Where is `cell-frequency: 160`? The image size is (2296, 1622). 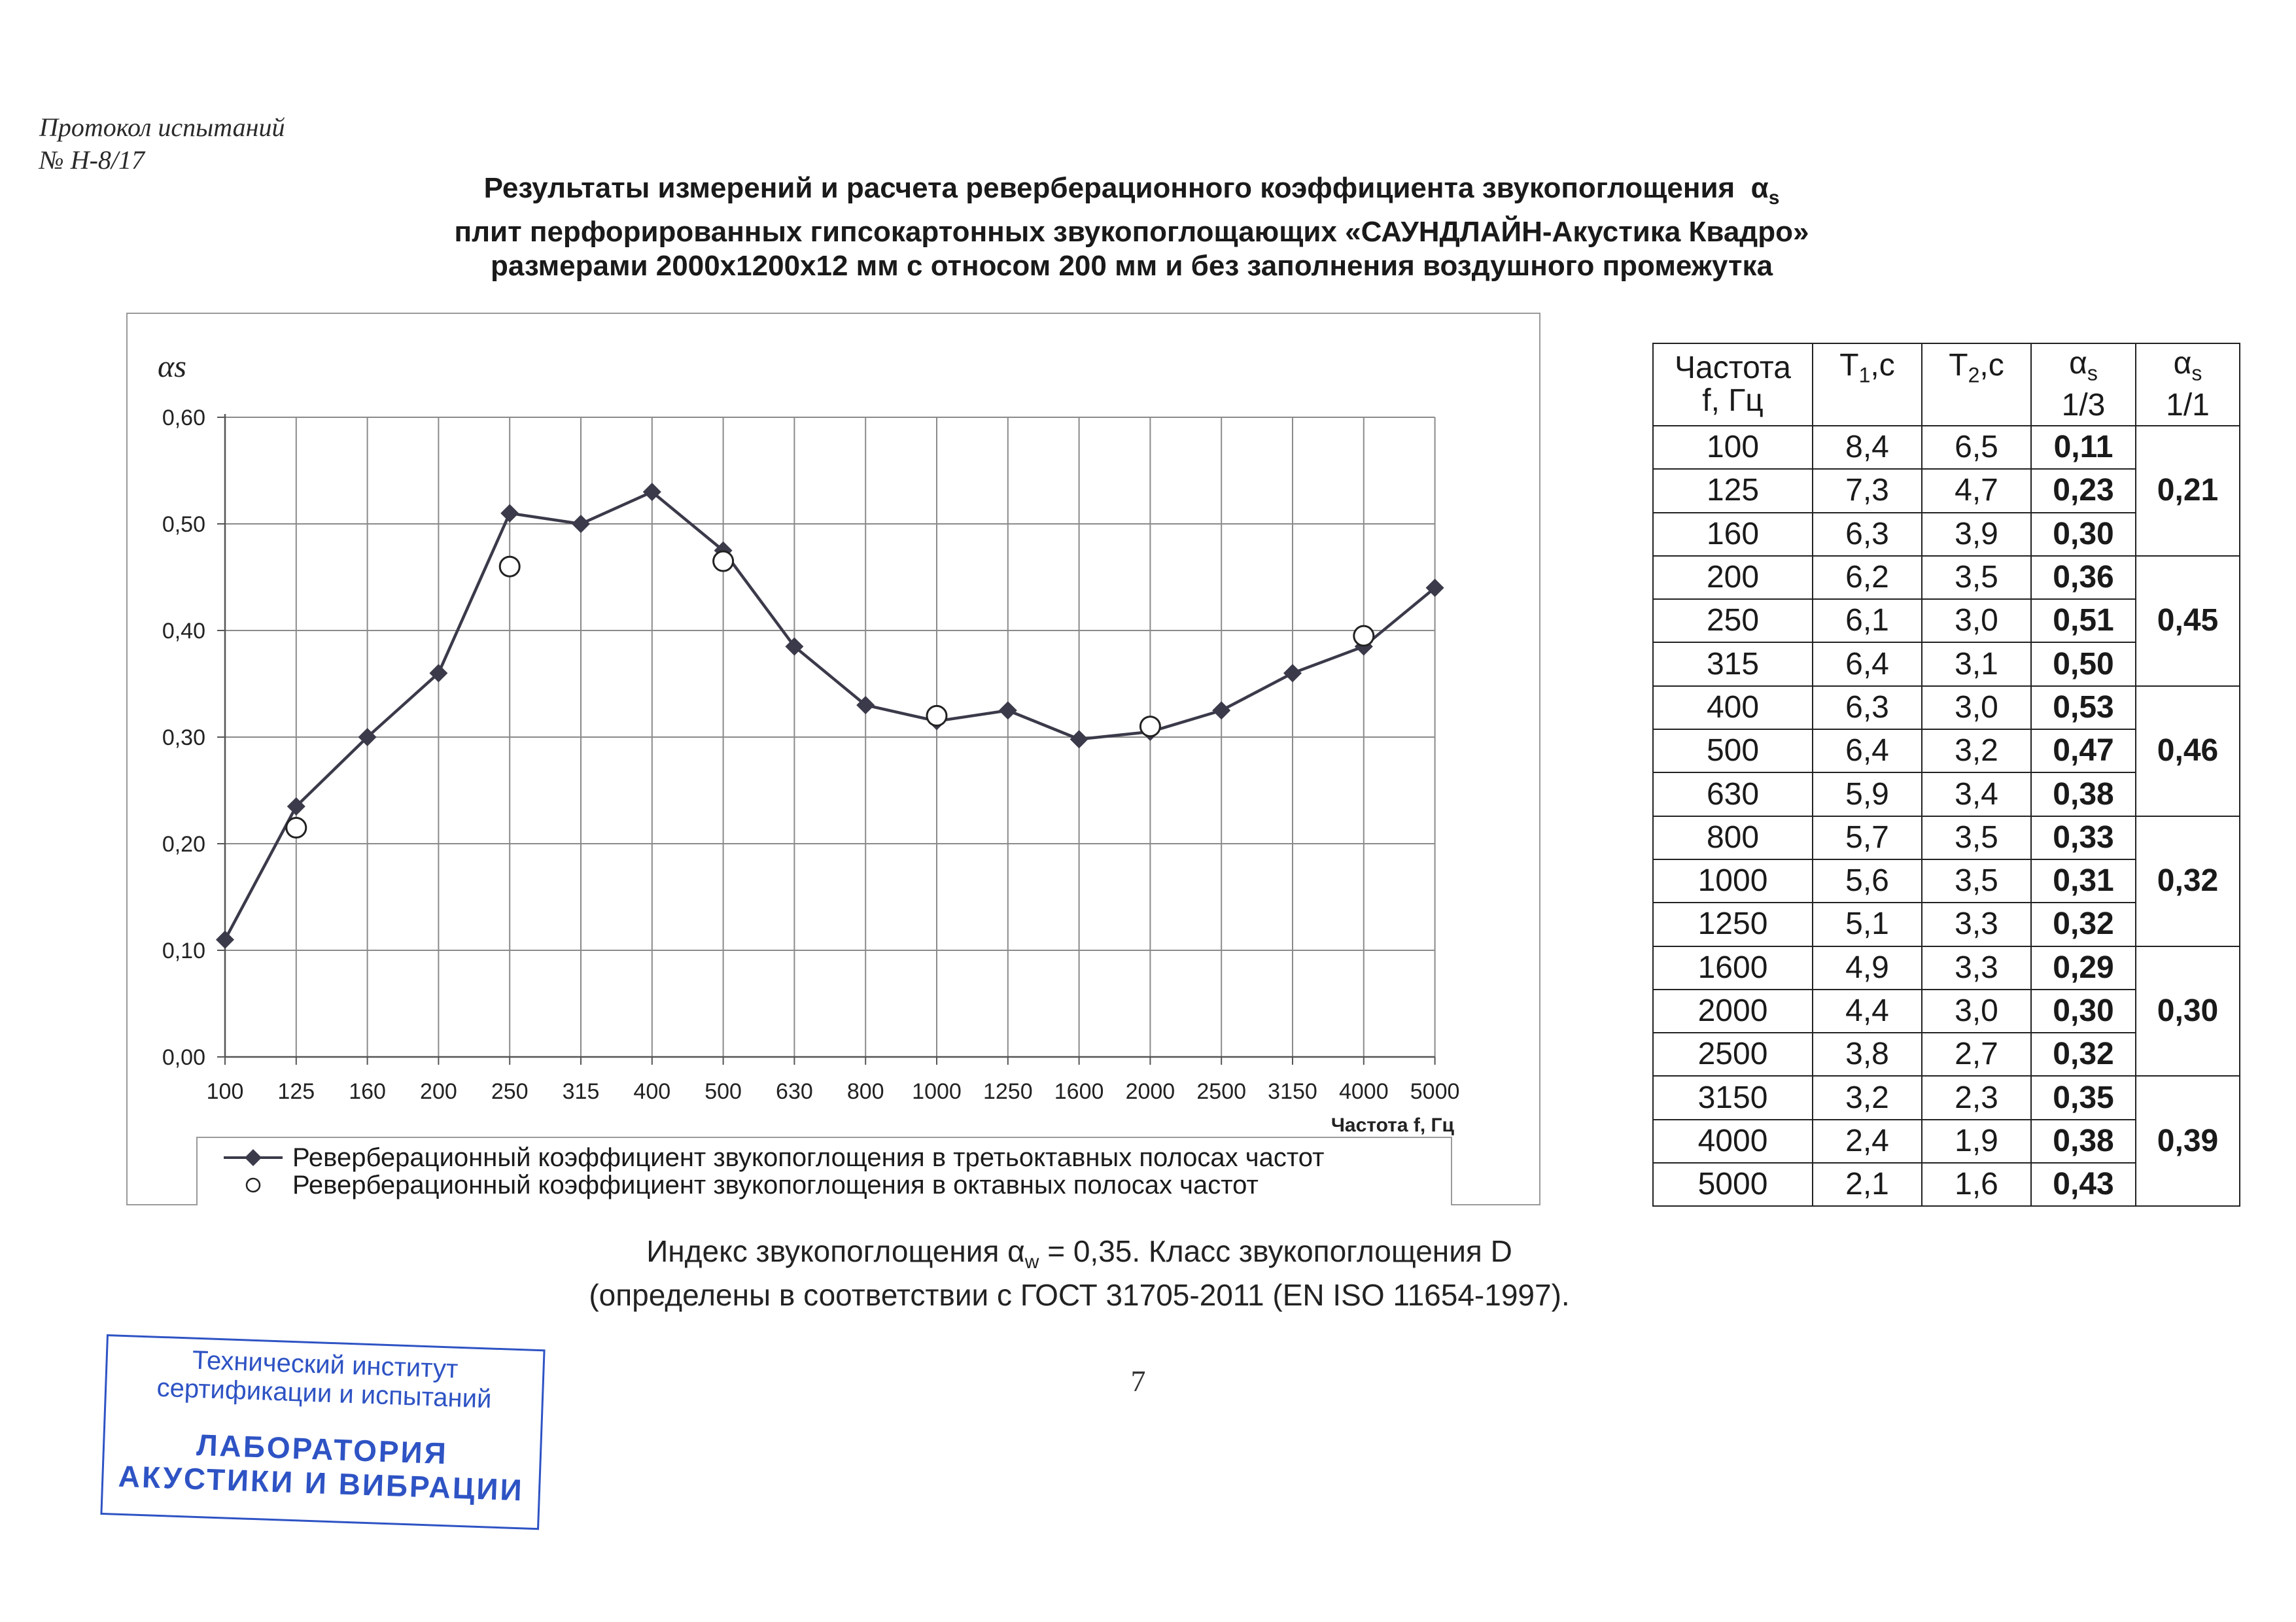
cell-frequency: 160 is located at coordinates (1732, 534).